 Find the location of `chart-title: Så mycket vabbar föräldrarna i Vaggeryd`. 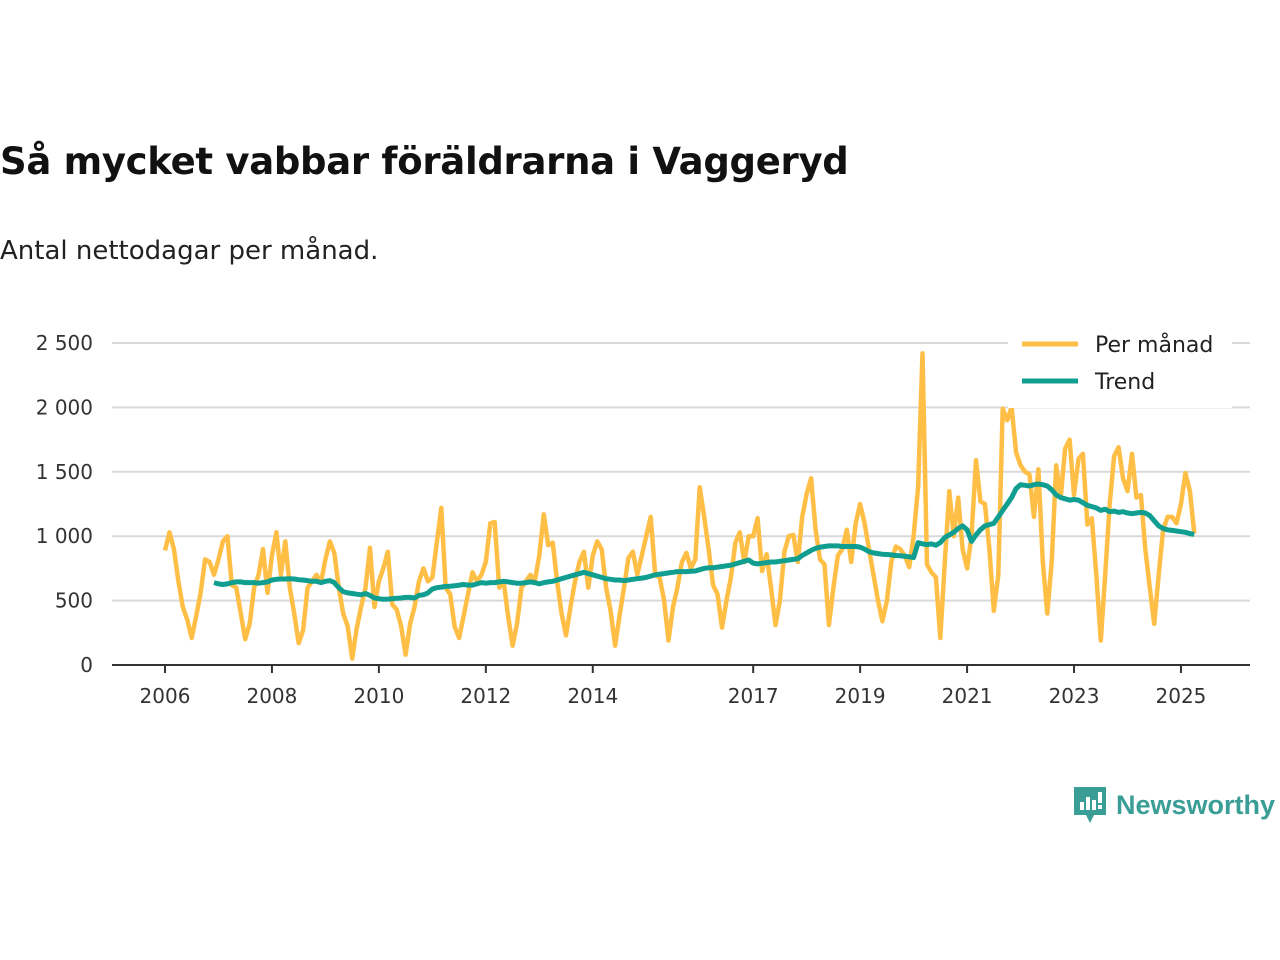

chart-title: Så mycket vabbar föräldrarna i Vaggeryd is located at coordinates (424, 161).